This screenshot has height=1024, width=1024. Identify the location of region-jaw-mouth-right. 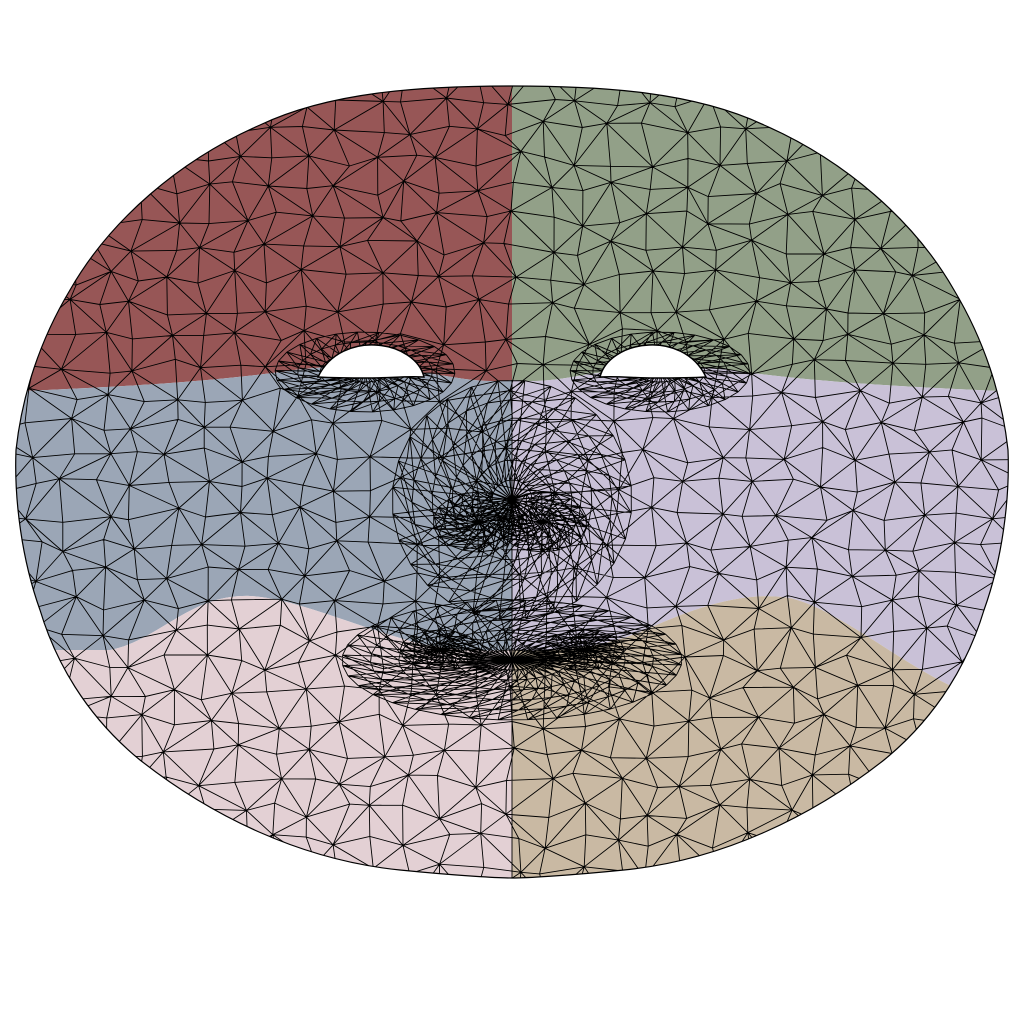
(263, 736).